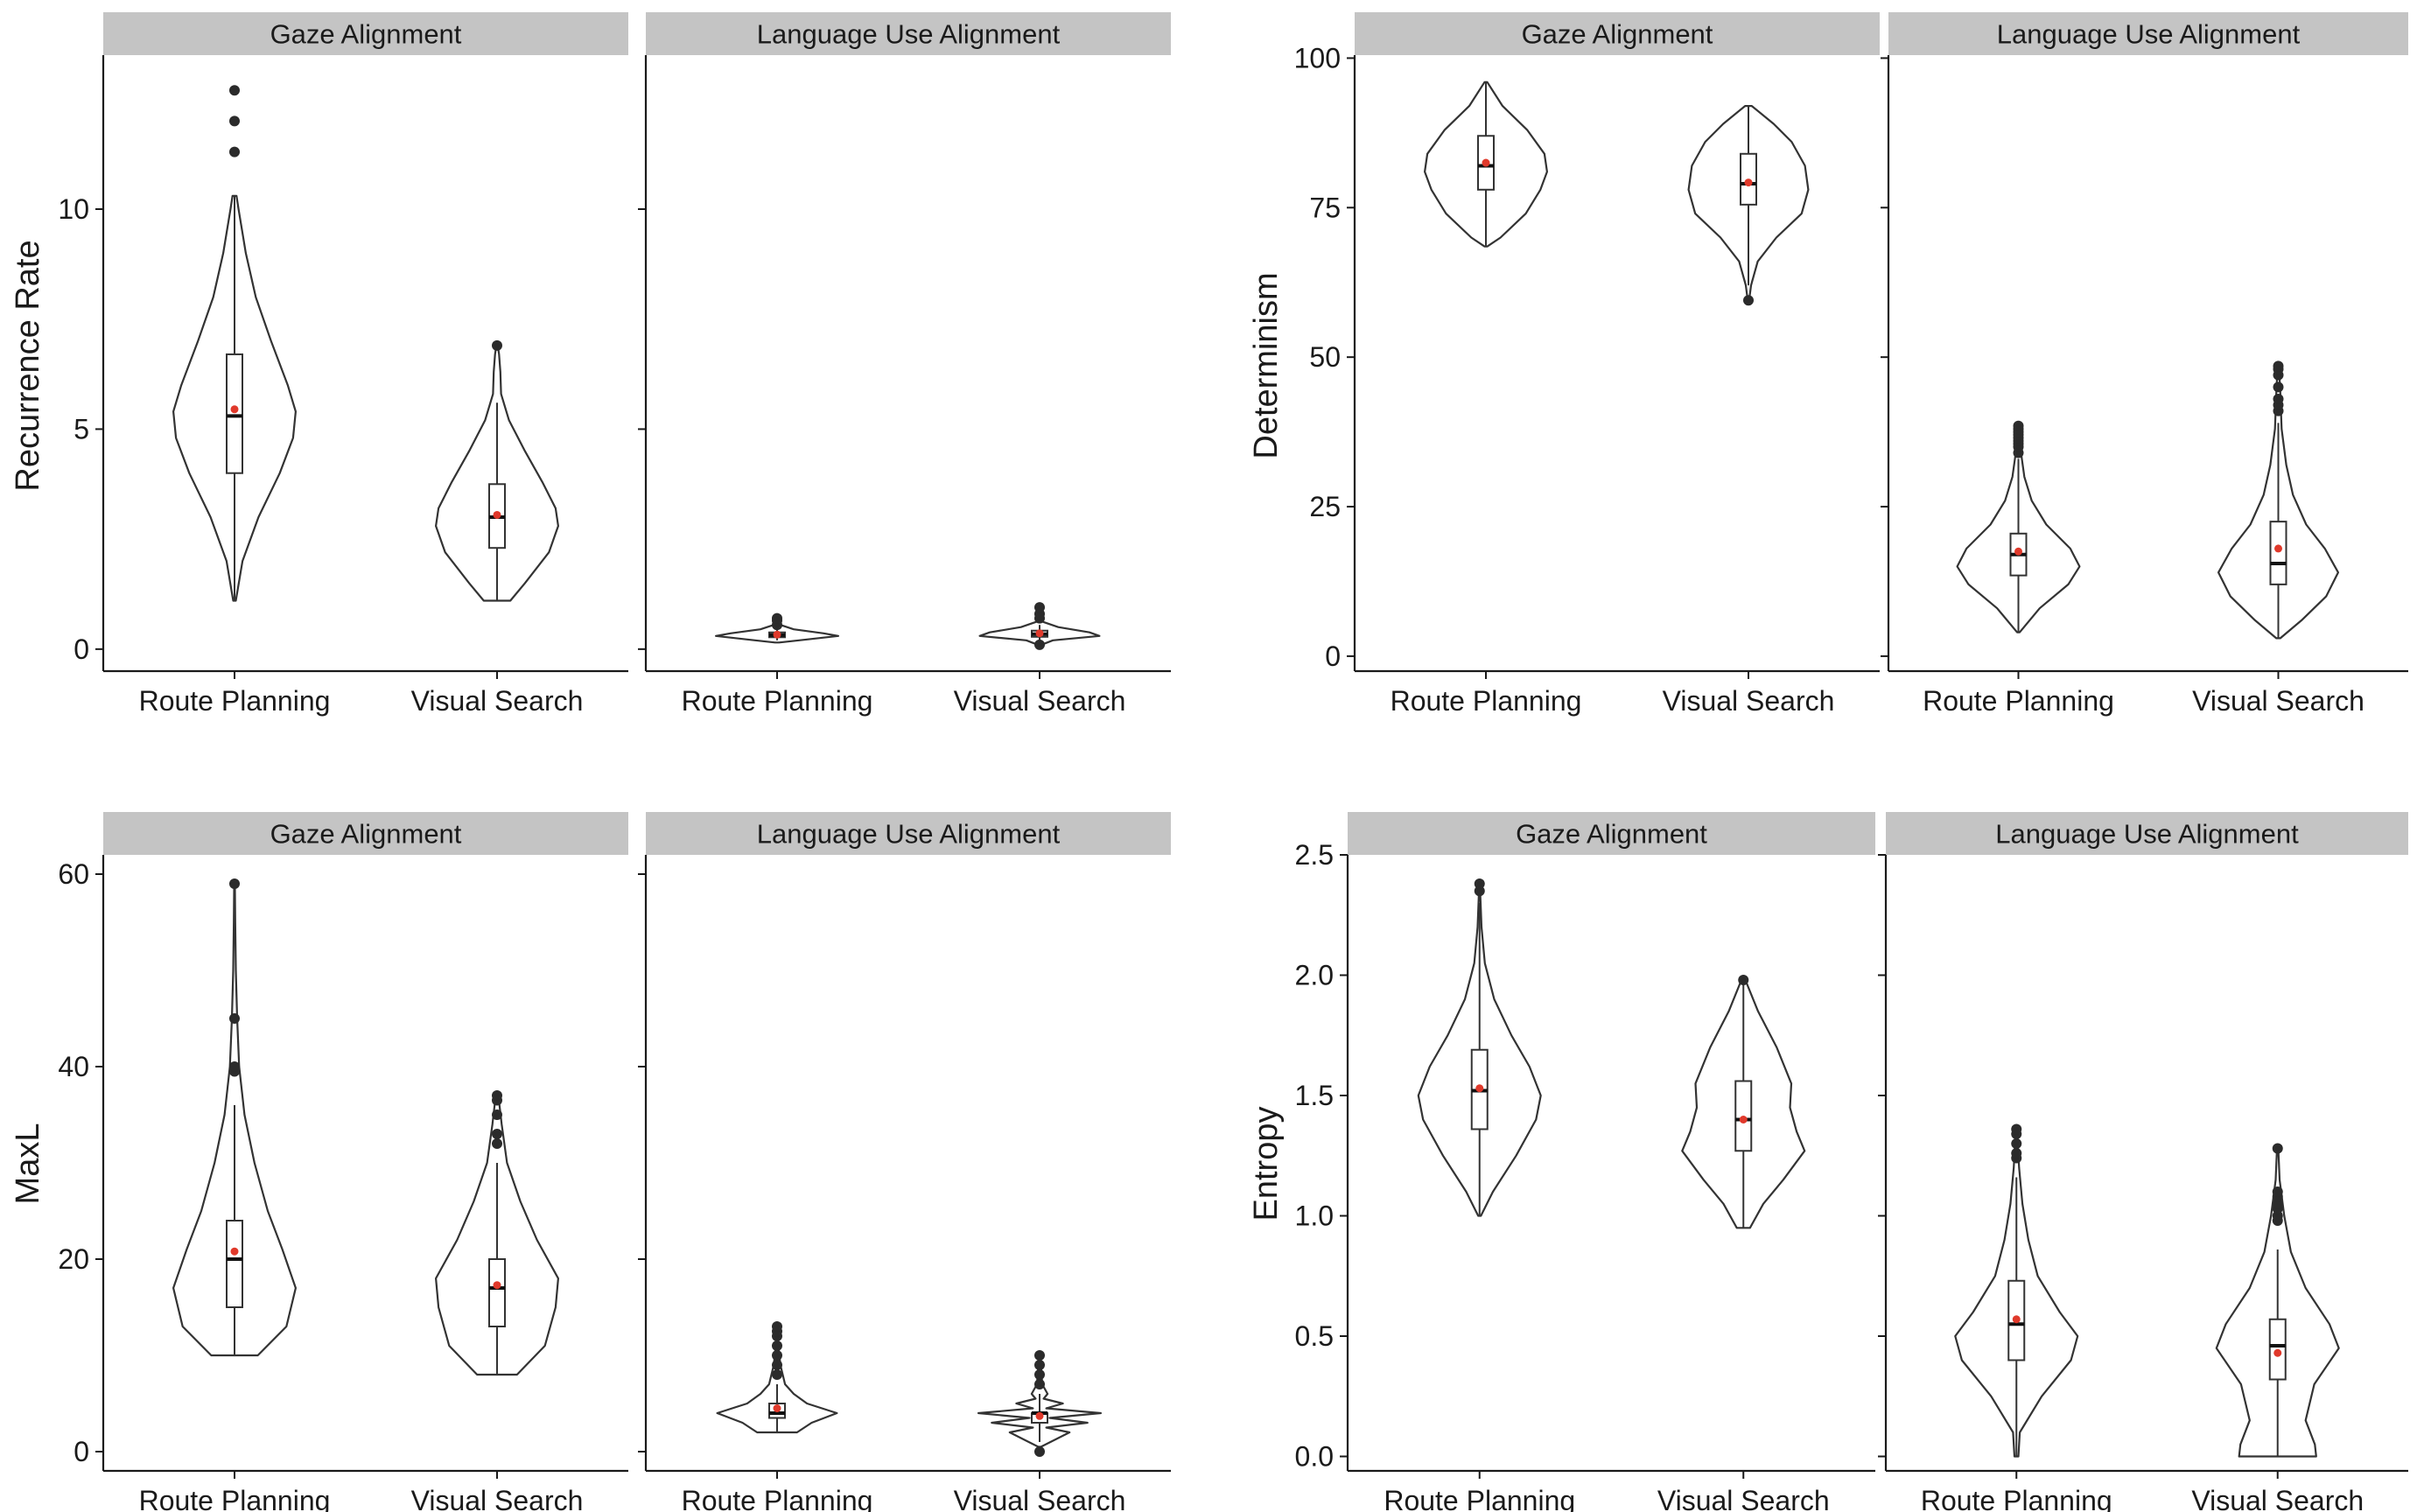 The image size is (2417, 1512). I want to click on y-tick-label: 50, so click(1325, 357).